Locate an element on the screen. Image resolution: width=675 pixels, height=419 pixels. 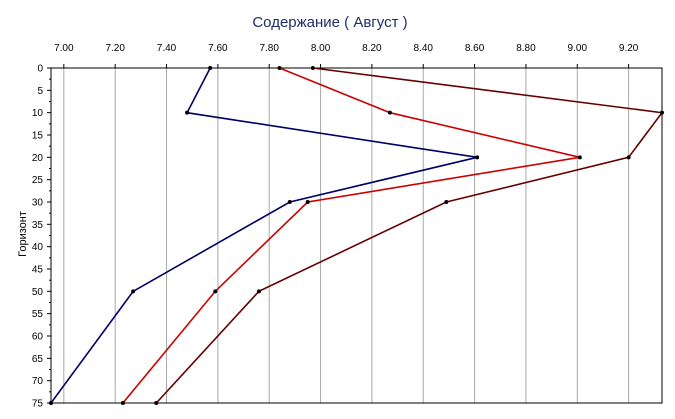
y-tick-label: 0 is located at coordinates (40, 69).